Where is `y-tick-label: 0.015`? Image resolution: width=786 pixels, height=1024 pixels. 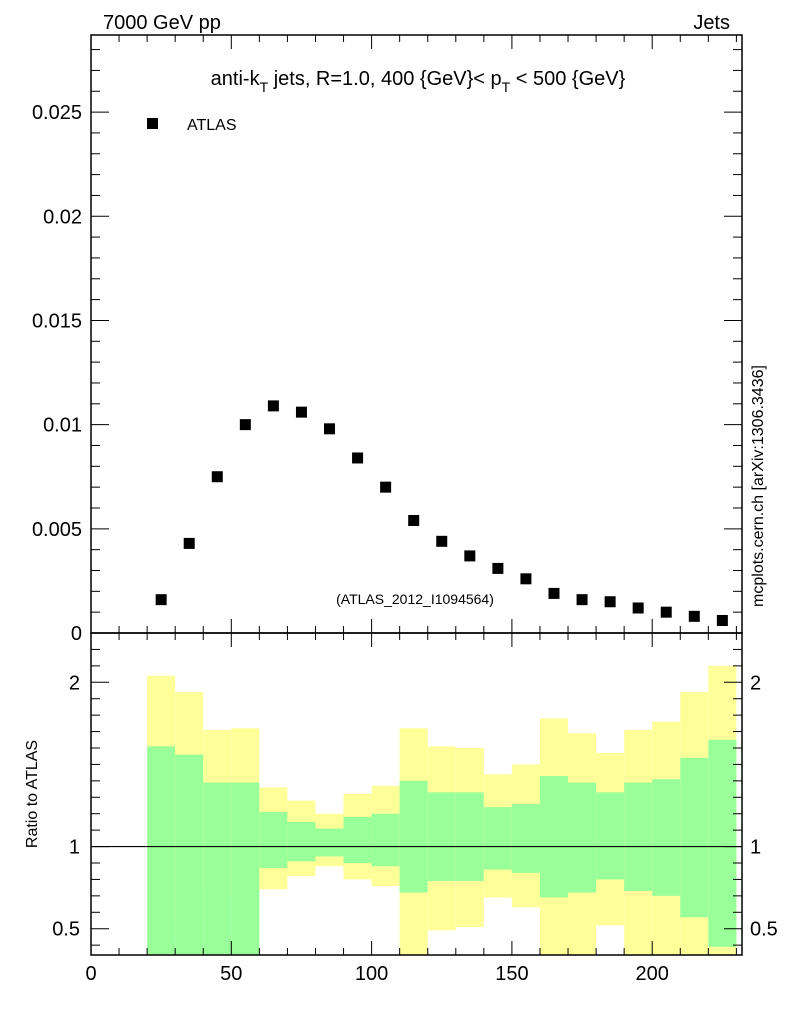 y-tick-label: 0.015 is located at coordinates (57, 321).